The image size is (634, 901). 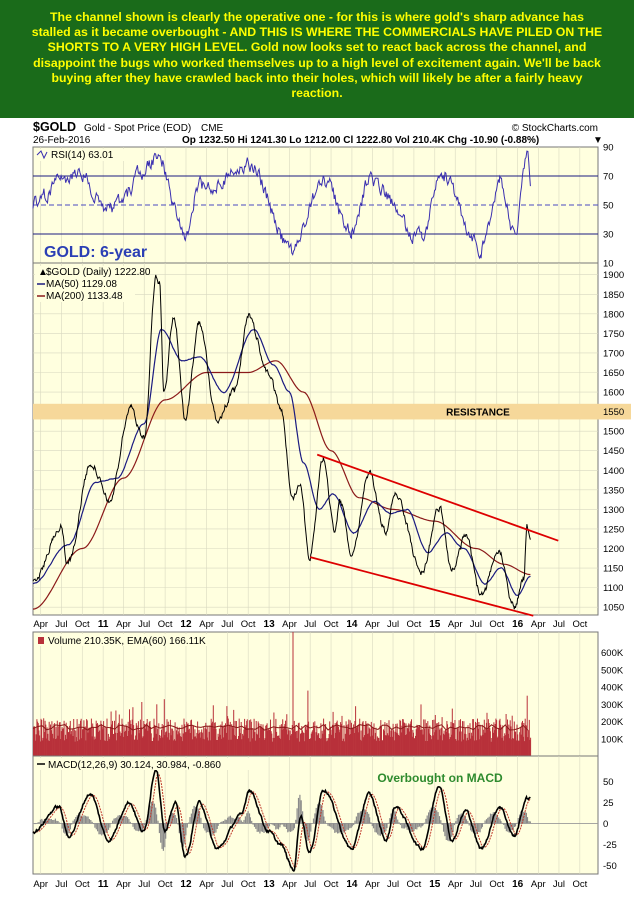 I want to click on volume-legend-bg, so click(x=130, y=640).